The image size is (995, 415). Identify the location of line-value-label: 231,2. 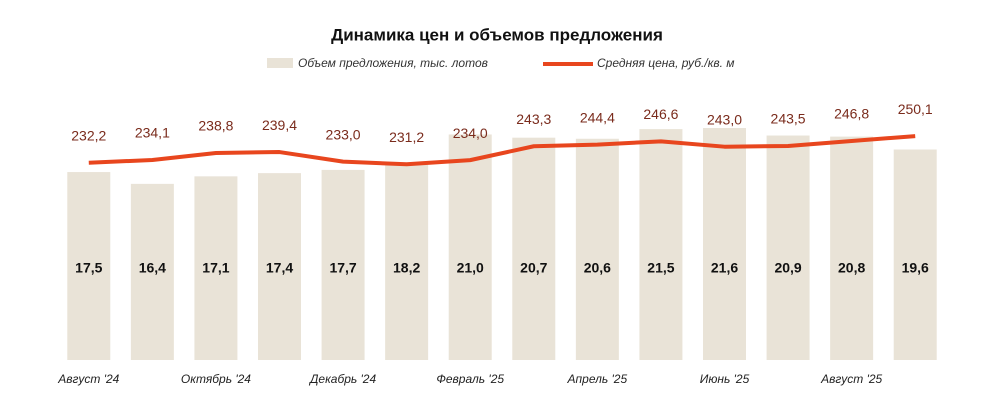
(406, 137).